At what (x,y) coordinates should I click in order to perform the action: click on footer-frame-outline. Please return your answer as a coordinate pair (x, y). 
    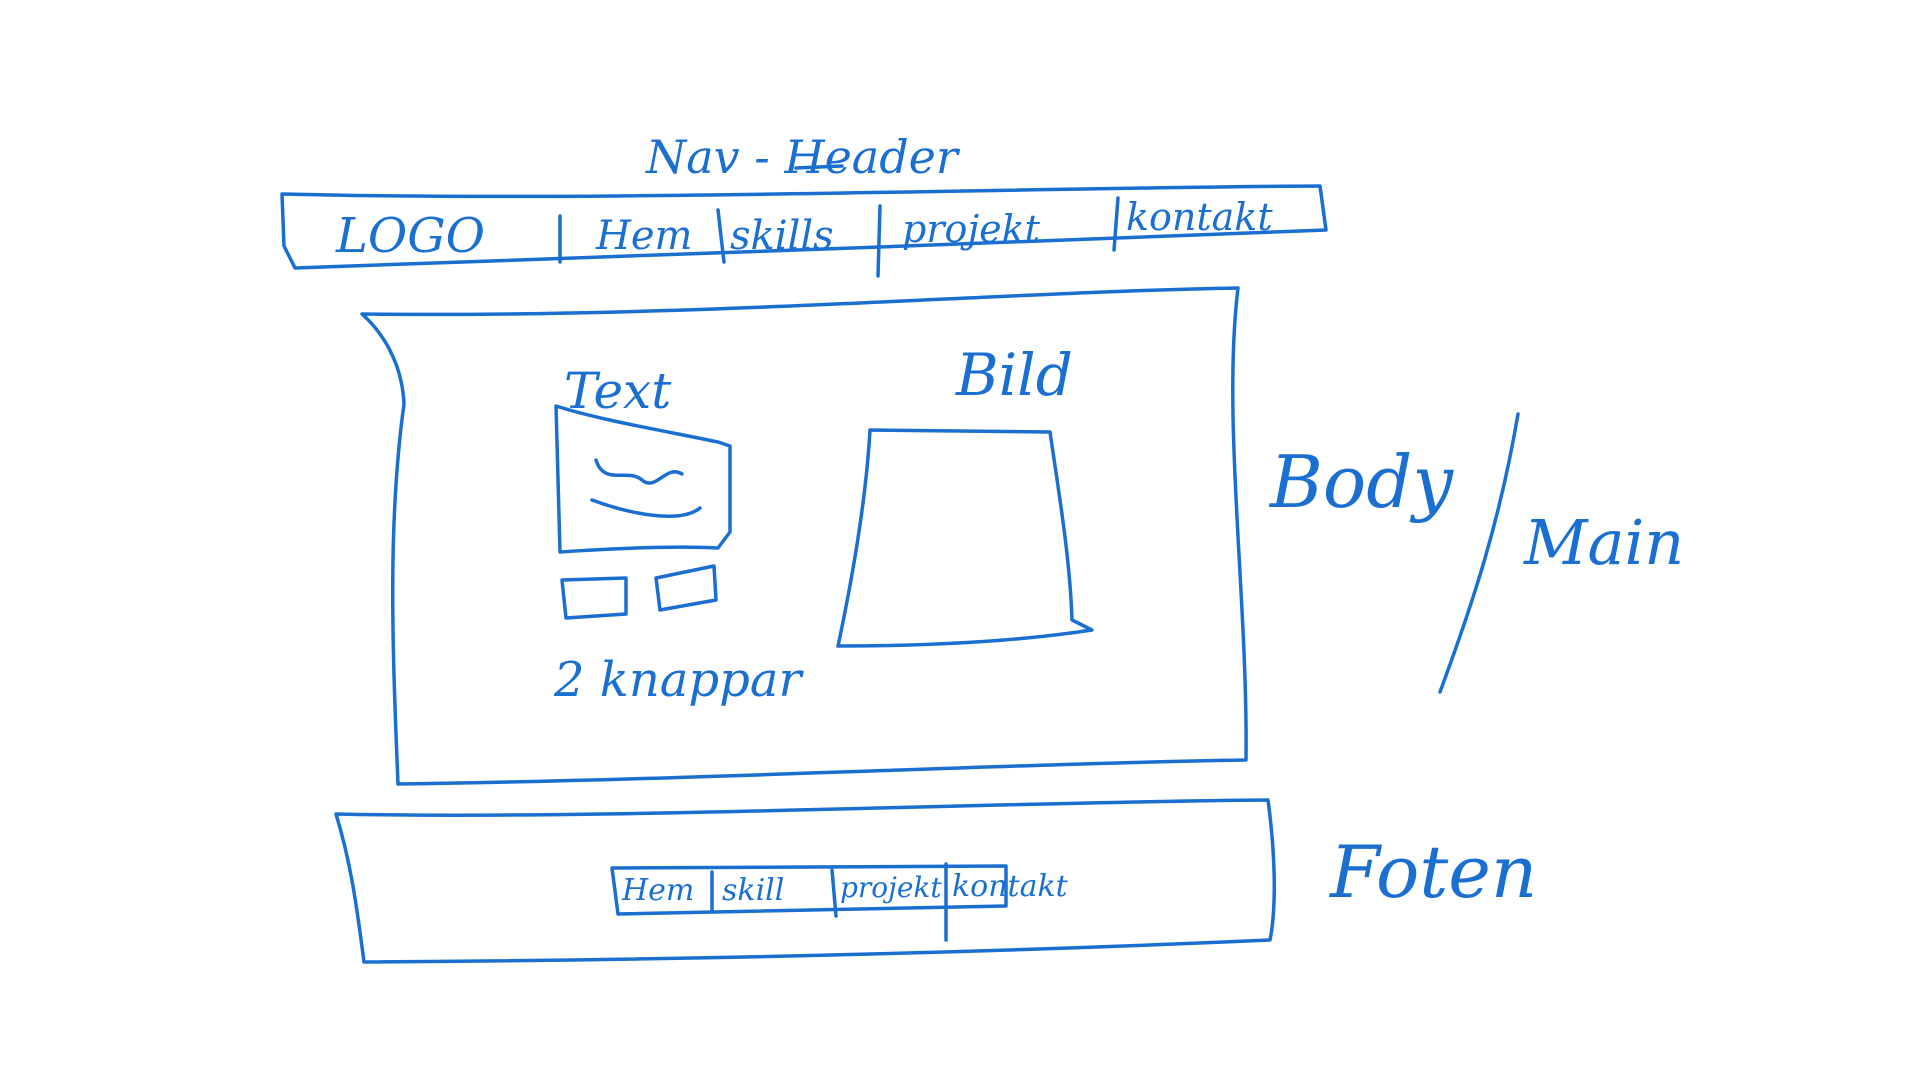
    Looking at the image, I should click on (805, 881).